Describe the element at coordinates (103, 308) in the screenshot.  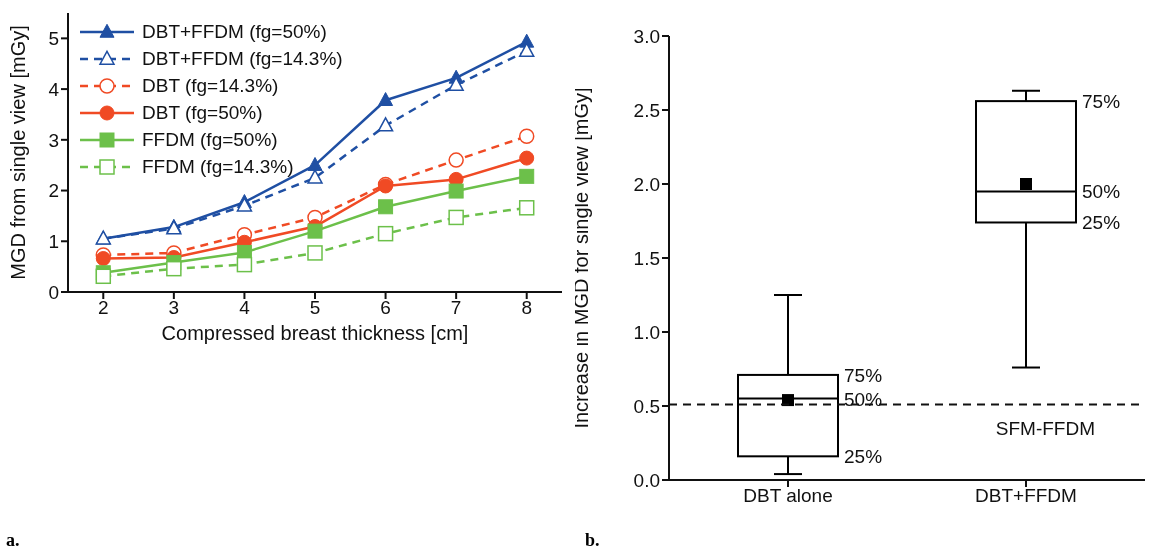
I see `x-tick-label: 2` at that location.